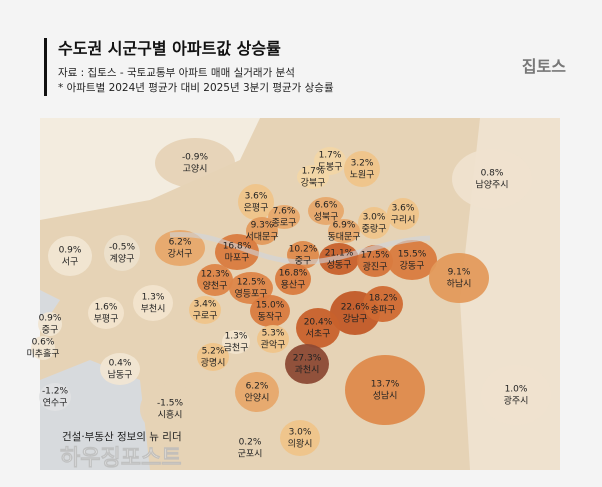 The height and width of the screenshot is (487, 602). Describe the element at coordinates (120, 458) in the screenshot. I see `watermark: 하우징포스트` at that location.